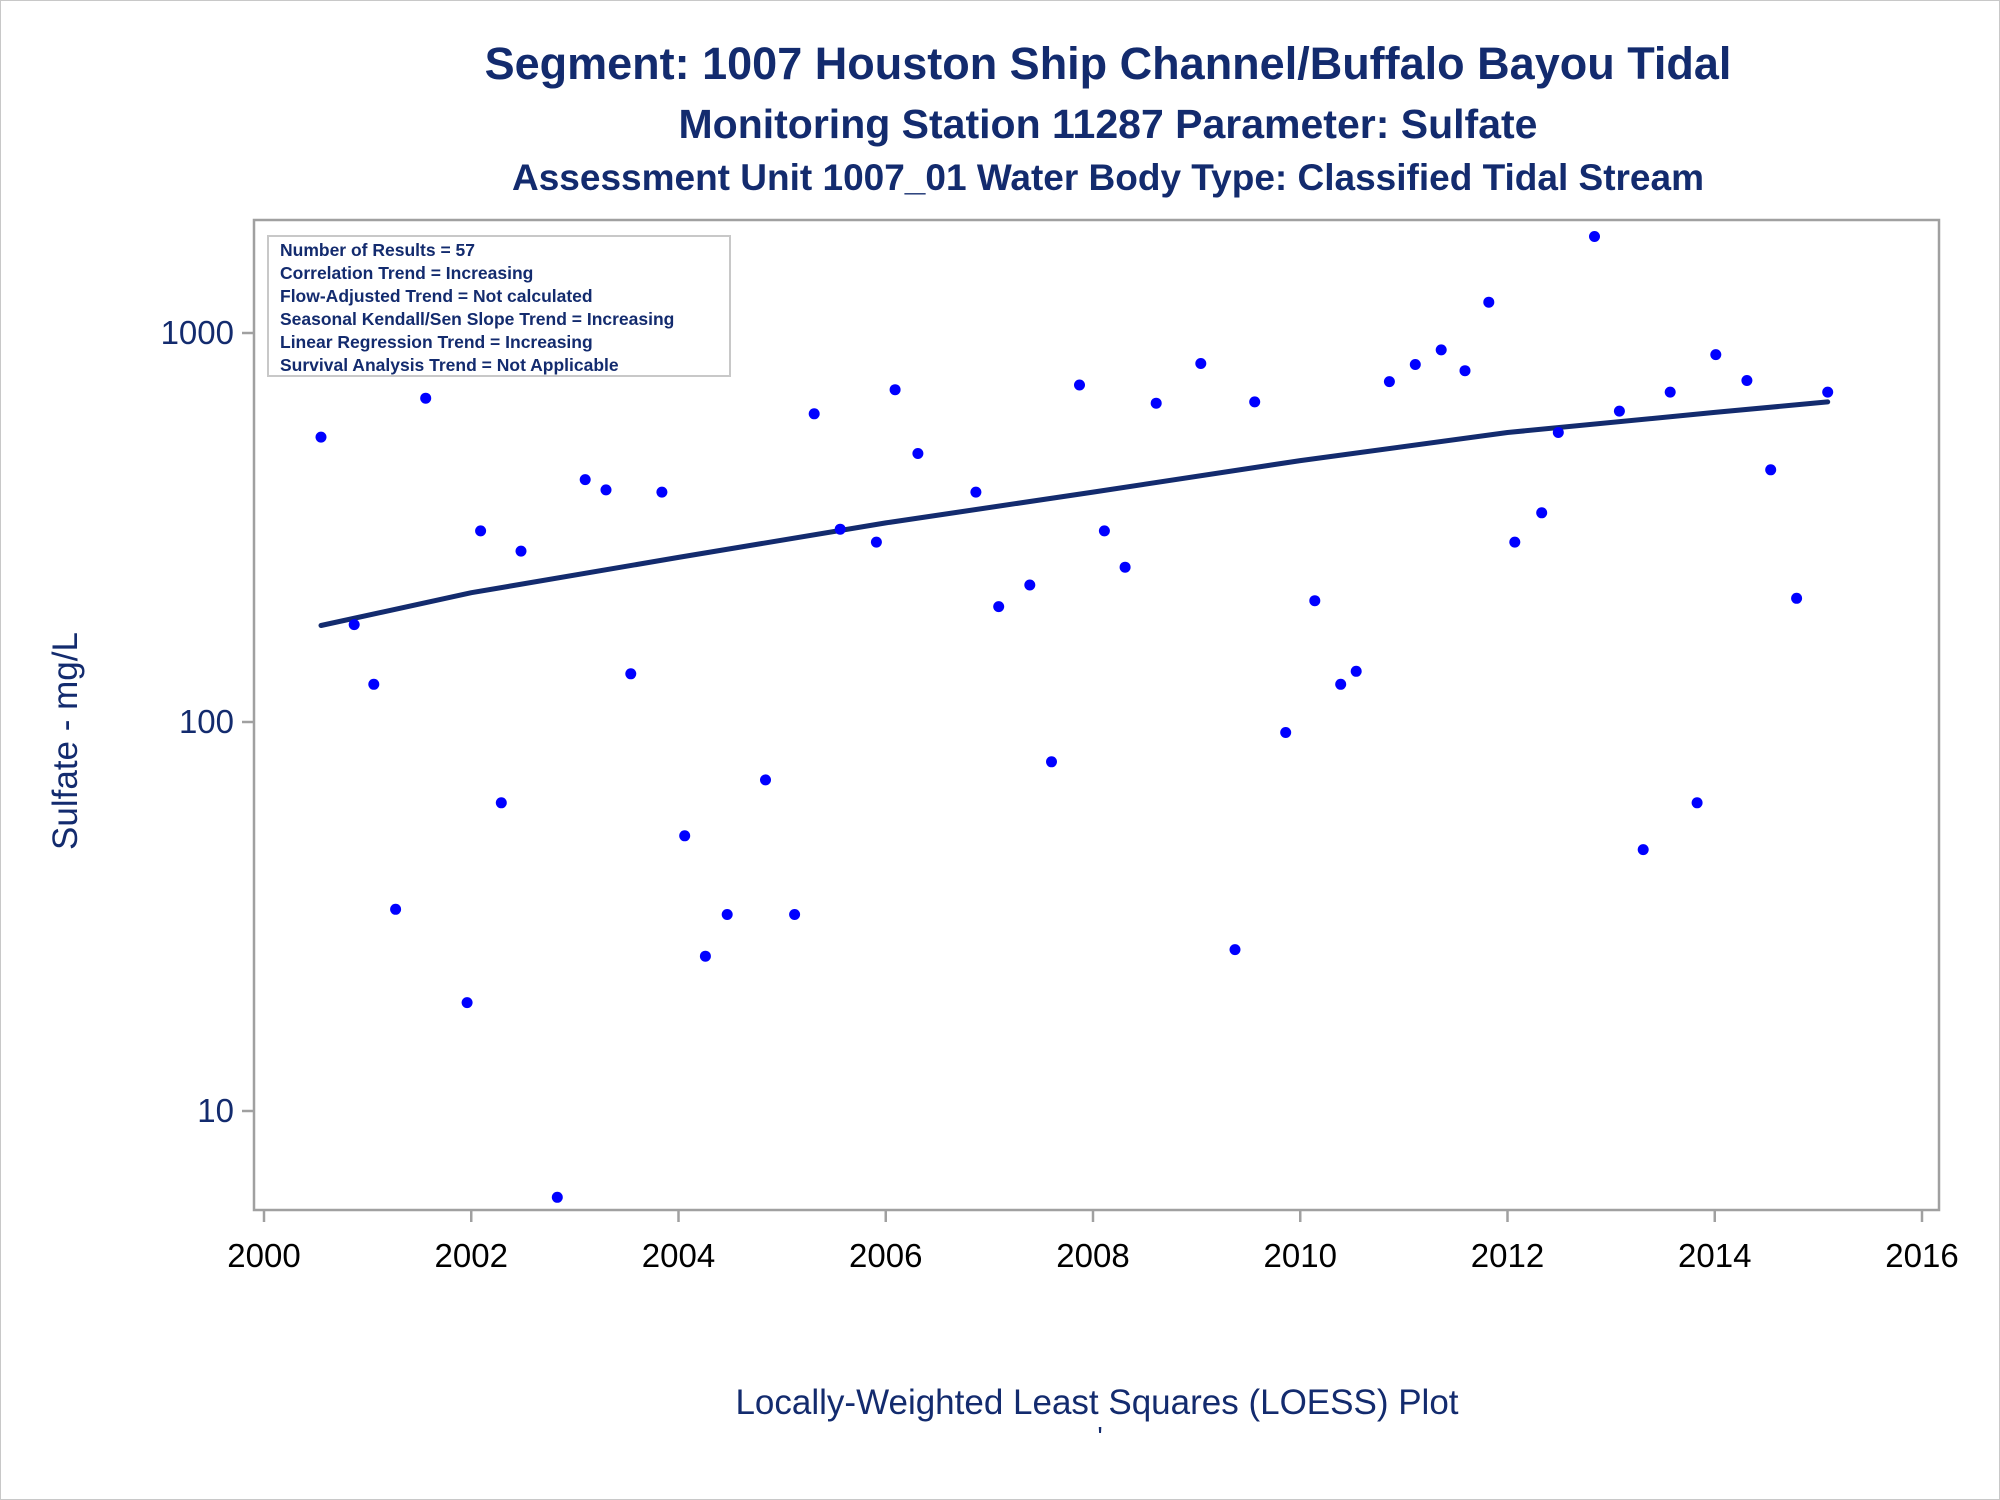  What do you see at coordinates (449, 365) in the screenshot?
I see `stat-survival-analysis-trend: Survival Analysis Trend = Not Applicable` at bounding box center [449, 365].